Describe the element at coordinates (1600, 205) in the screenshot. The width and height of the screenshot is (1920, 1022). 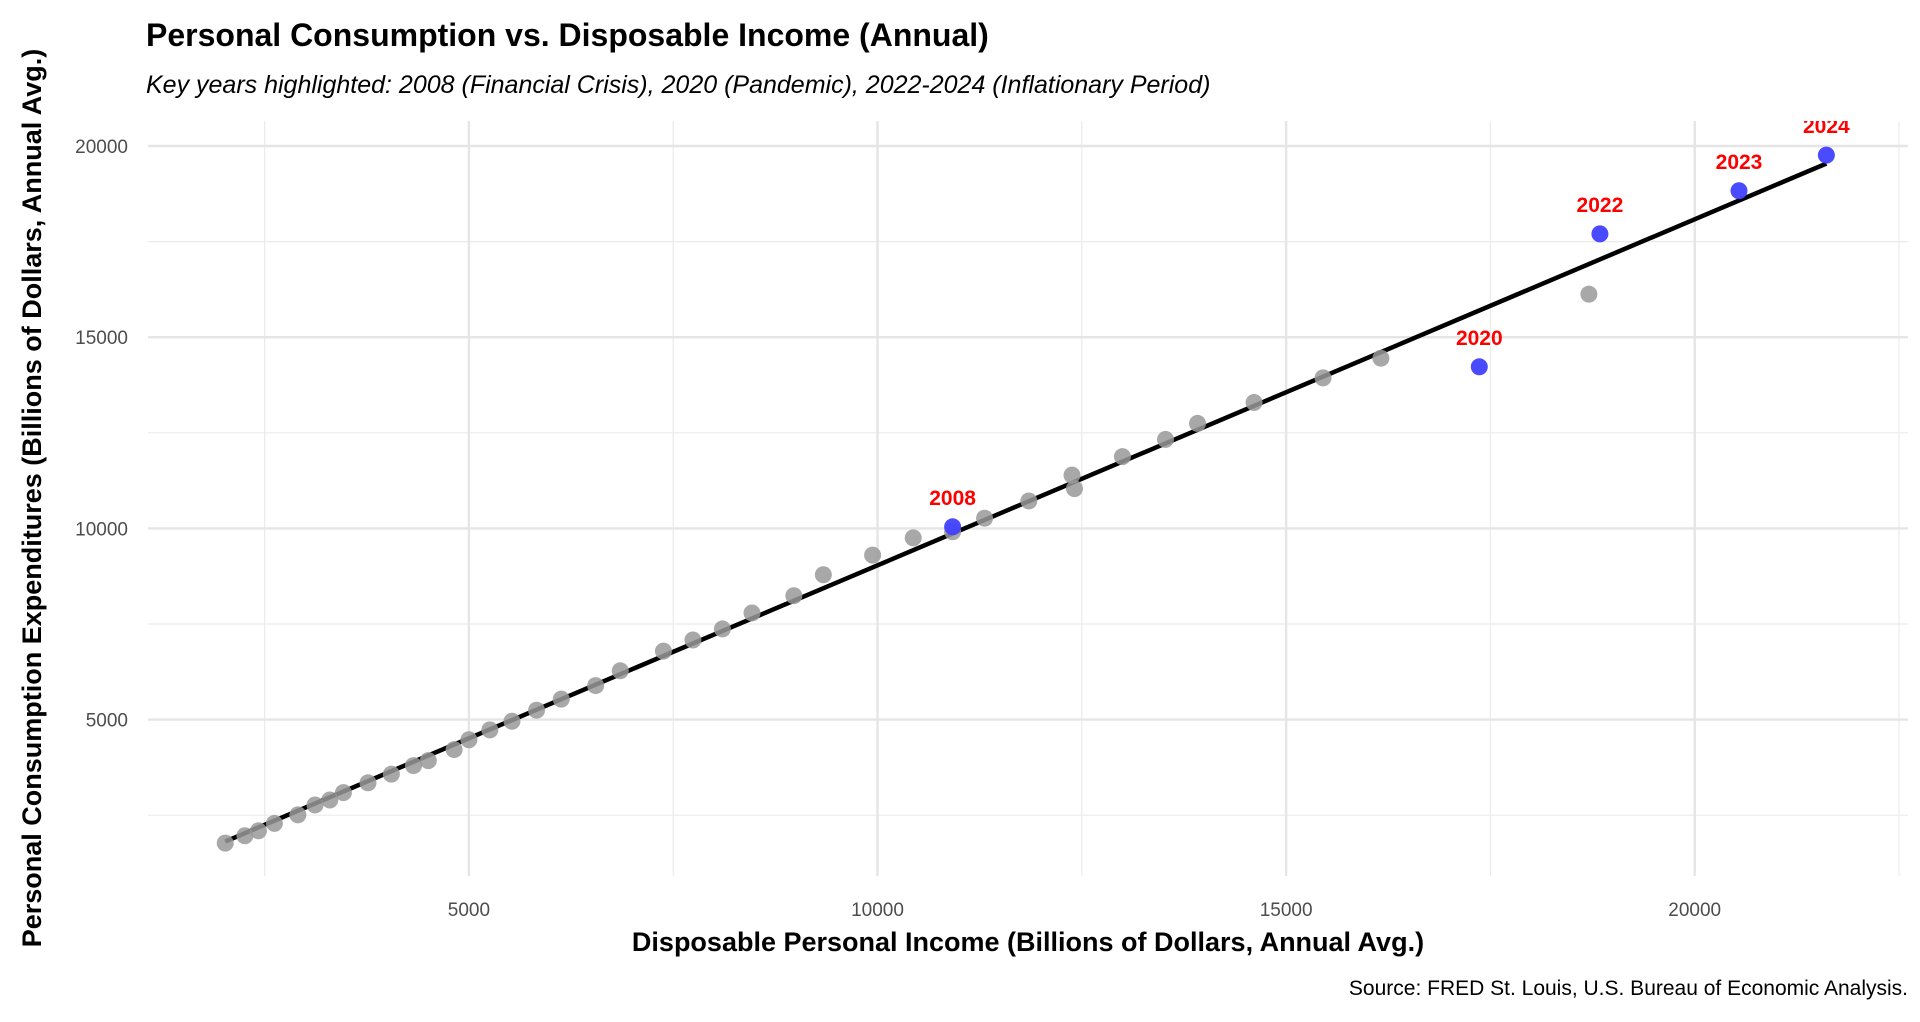
I see `point-label: 2022` at that location.